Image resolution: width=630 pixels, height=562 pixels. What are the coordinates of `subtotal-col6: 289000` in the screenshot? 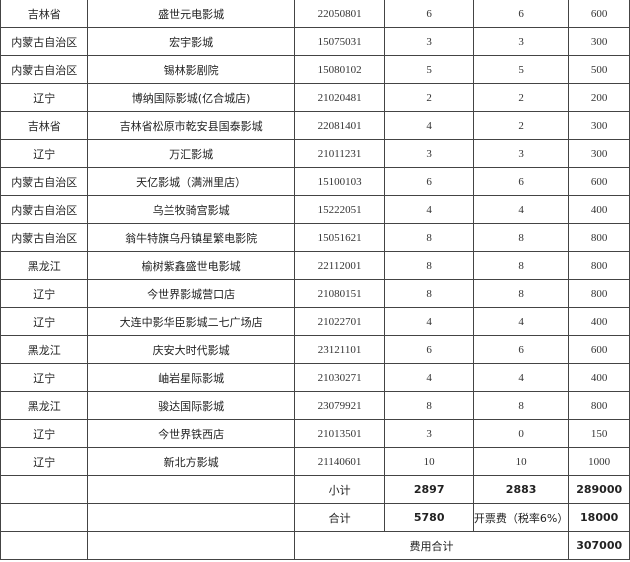 It's located at (599, 489).